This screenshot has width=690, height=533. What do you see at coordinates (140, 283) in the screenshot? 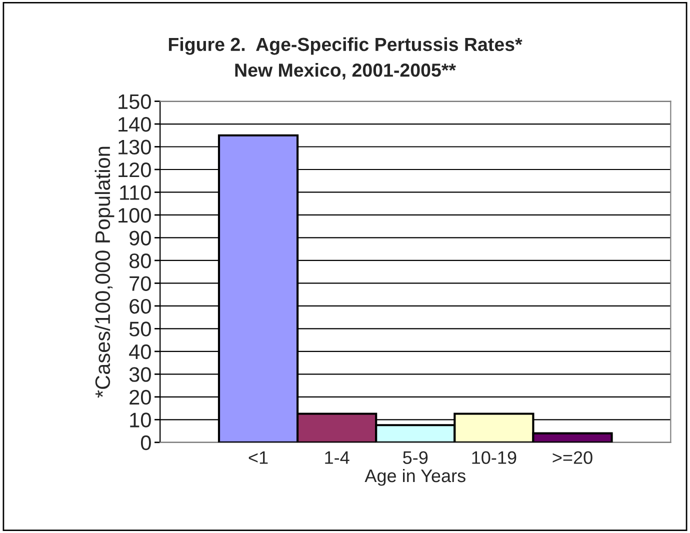
I see `y-tick-label: 70` at bounding box center [140, 283].